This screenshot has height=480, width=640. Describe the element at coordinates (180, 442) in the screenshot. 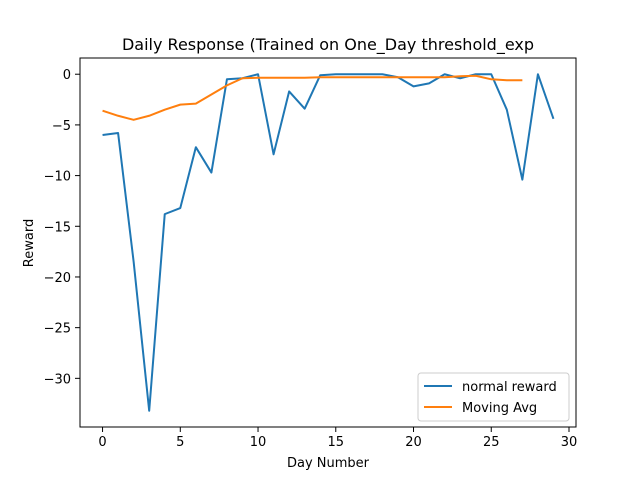

I see `x-tick-label: 5` at that location.